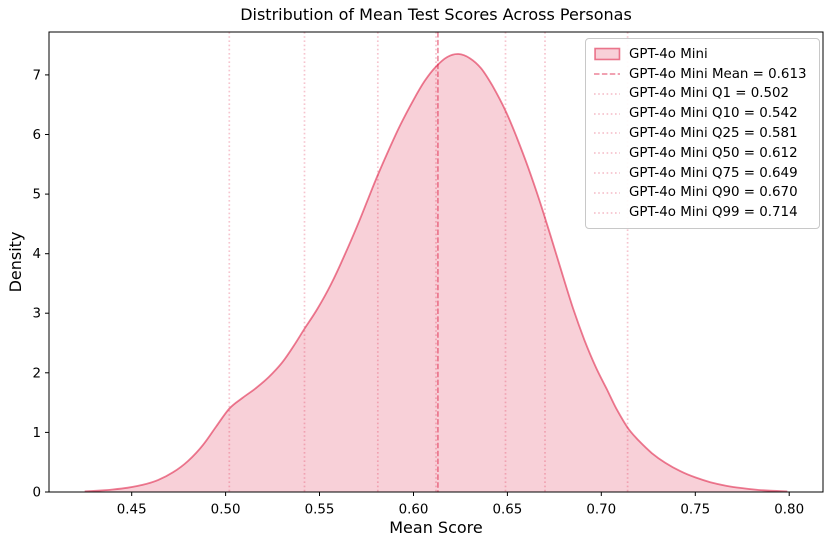 The width and height of the screenshot is (833, 547). What do you see at coordinates (713, 133) in the screenshot?
I see `legend-label: GPT-4o Mini Q25 = 0.581` at bounding box center [713, 133].